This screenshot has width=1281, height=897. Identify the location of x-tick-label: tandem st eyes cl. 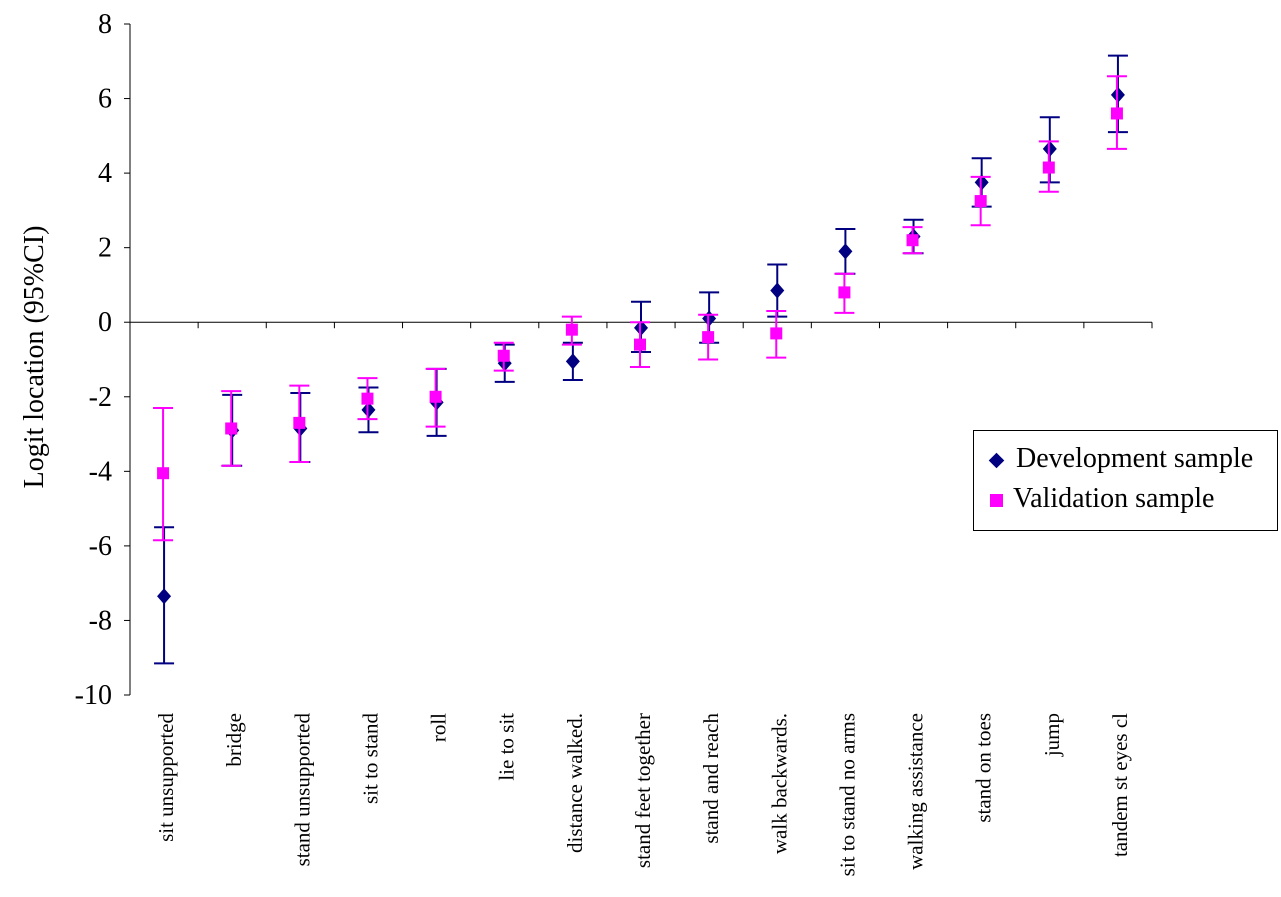
(1120, 785).